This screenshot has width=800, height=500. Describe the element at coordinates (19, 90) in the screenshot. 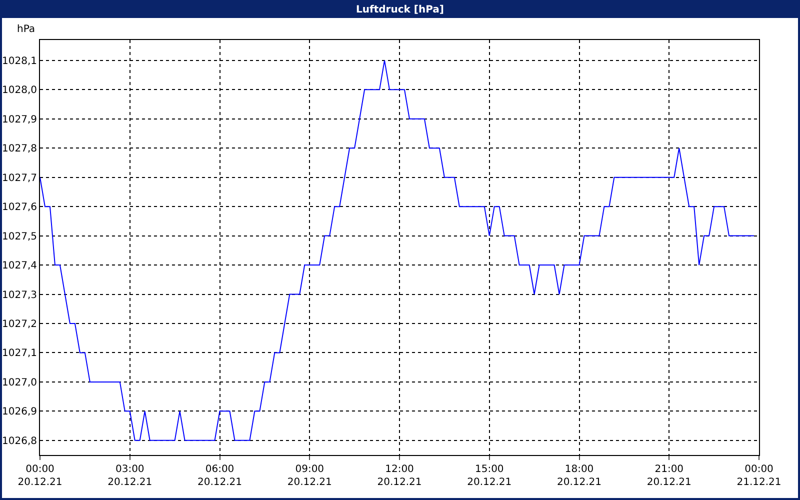

I see `y-tick-label: 1028,0` at that location.